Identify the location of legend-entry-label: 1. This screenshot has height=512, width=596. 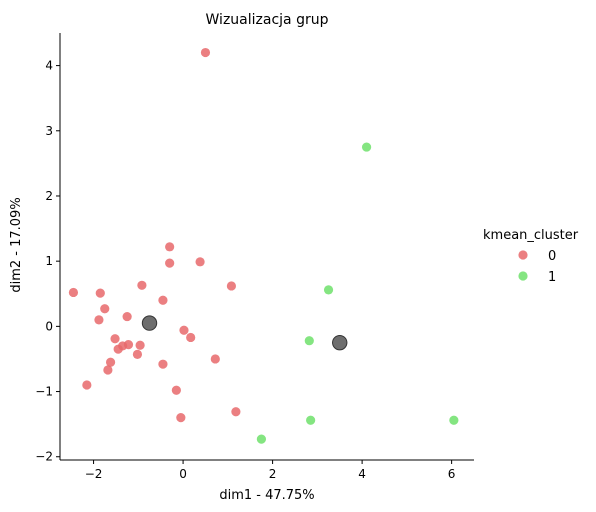
(552, 277).